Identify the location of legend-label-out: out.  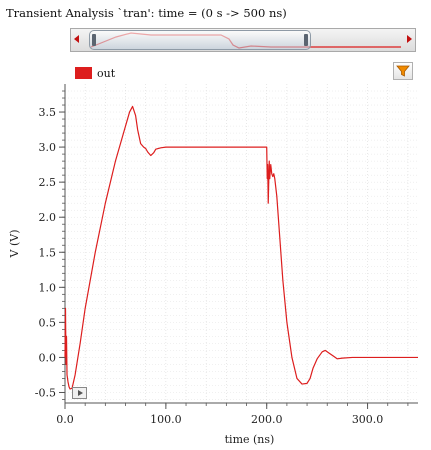
(106, 73).